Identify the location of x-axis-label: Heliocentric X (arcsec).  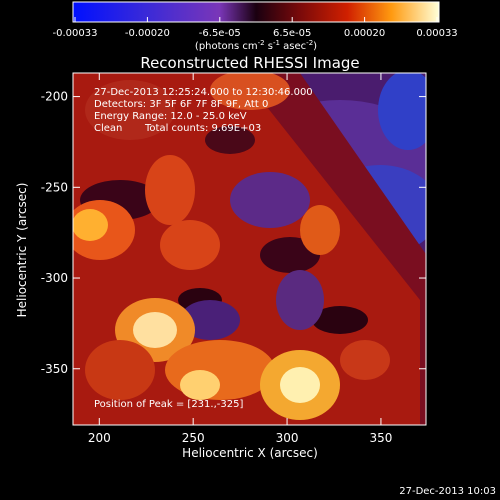
(250, 453).